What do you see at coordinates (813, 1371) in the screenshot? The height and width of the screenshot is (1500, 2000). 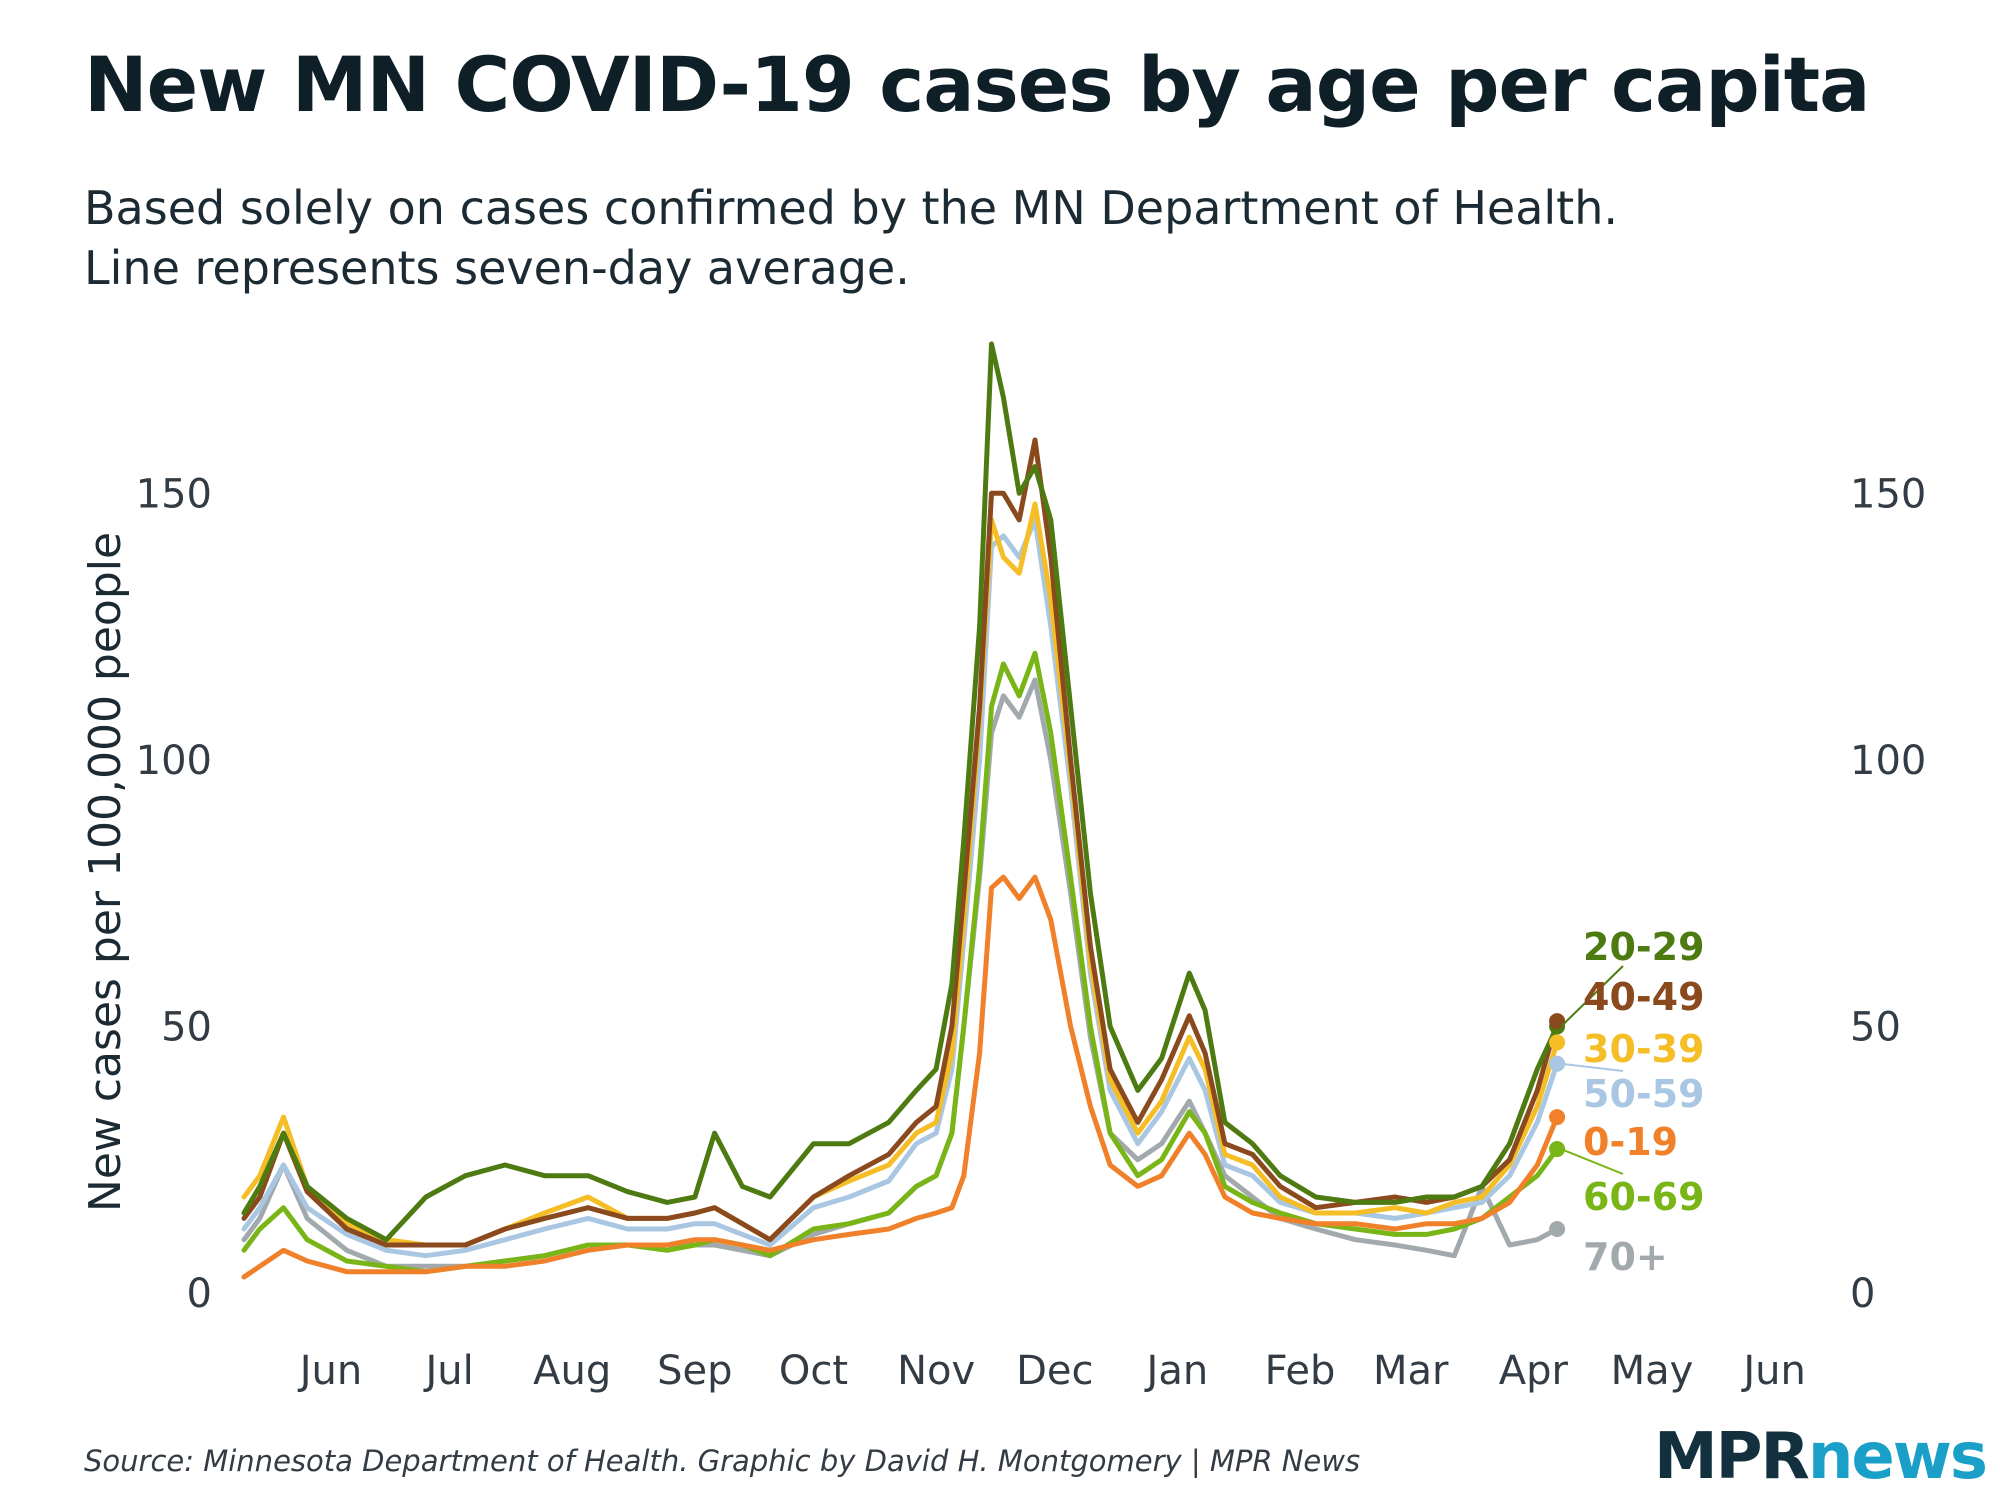 I see `x-tick-label: Oct` at bounding box center [813, 1371].